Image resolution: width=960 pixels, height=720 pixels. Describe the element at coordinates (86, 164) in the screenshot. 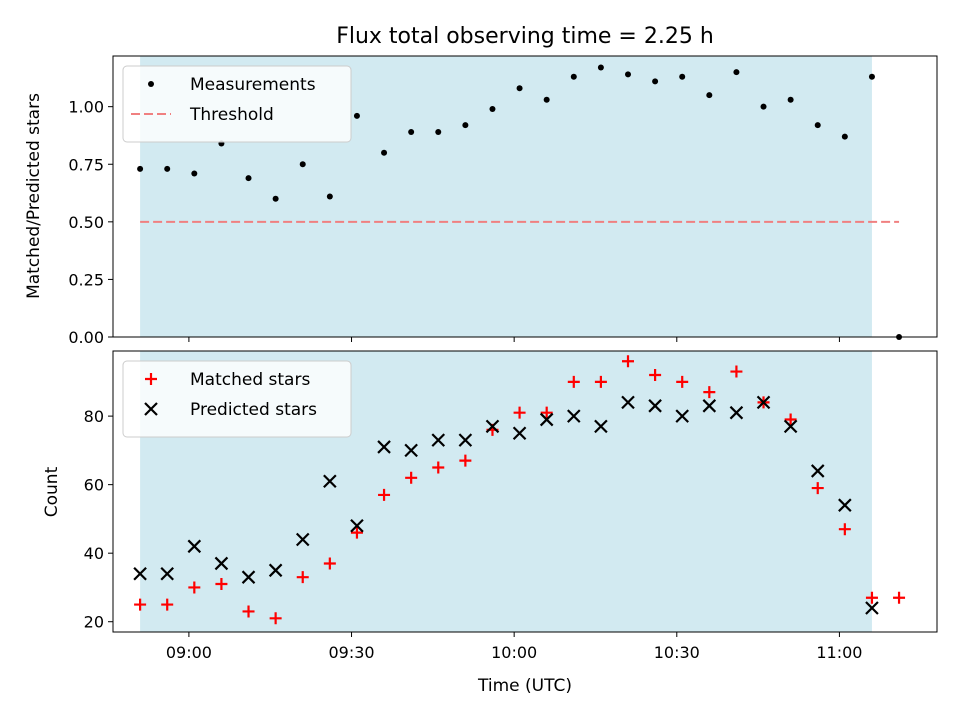

I see `y-tick-label: 0.75` at that location.